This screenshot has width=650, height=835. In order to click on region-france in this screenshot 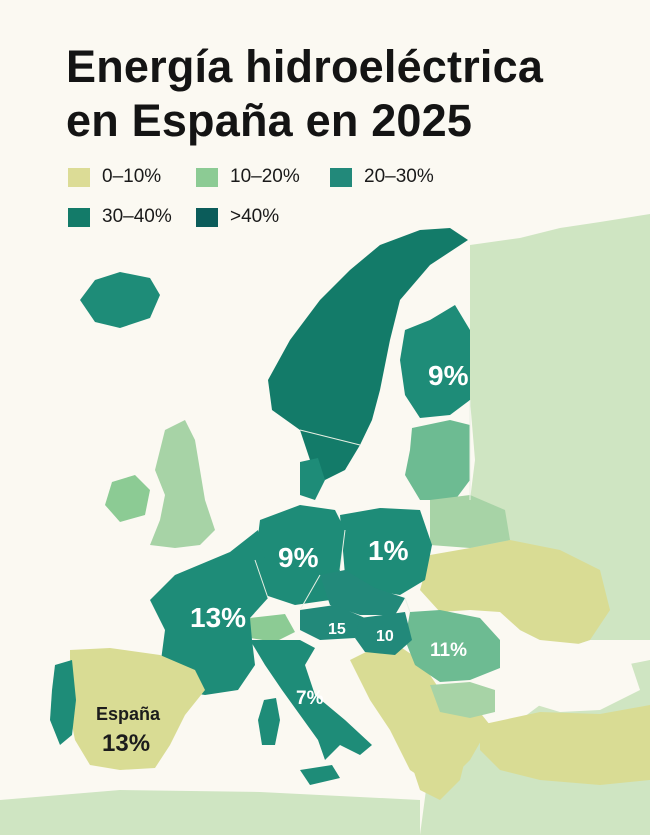, I will do `click(209, 612)`.